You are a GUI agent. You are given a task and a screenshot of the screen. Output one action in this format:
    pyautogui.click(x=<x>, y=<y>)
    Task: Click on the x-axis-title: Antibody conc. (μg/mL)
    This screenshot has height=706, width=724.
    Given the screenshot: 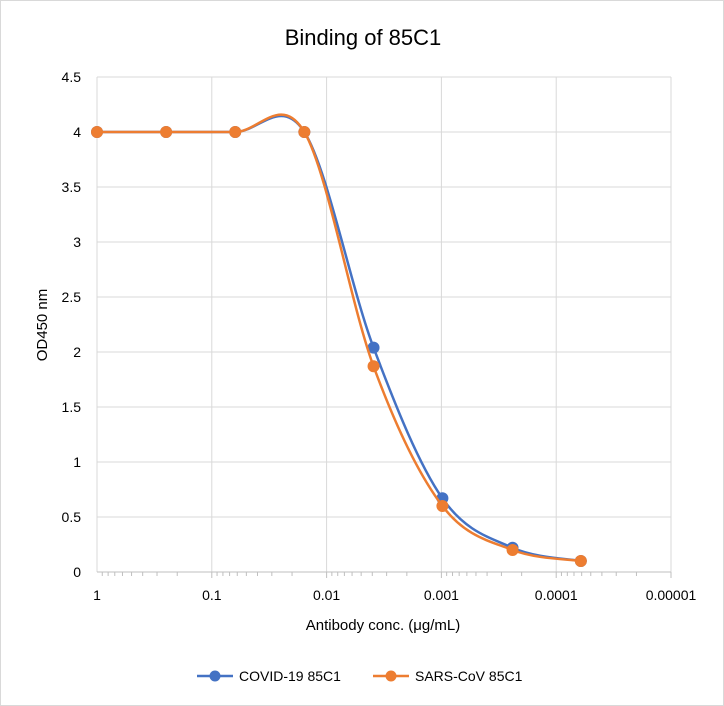 What is the action you would take?
    pyautogui.click(x=383, y=625)
    